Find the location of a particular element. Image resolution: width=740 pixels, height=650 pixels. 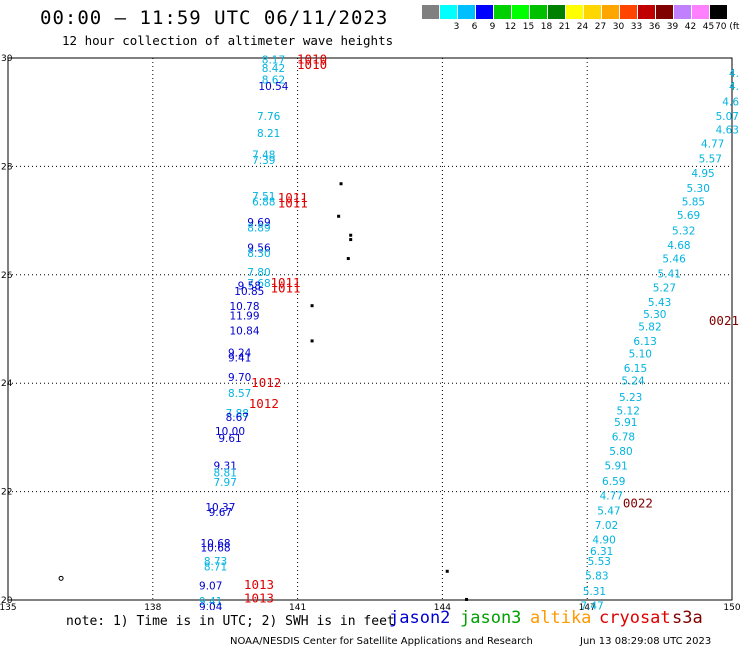

lon-tick-label: 135 is located at coordinates (8, 606).